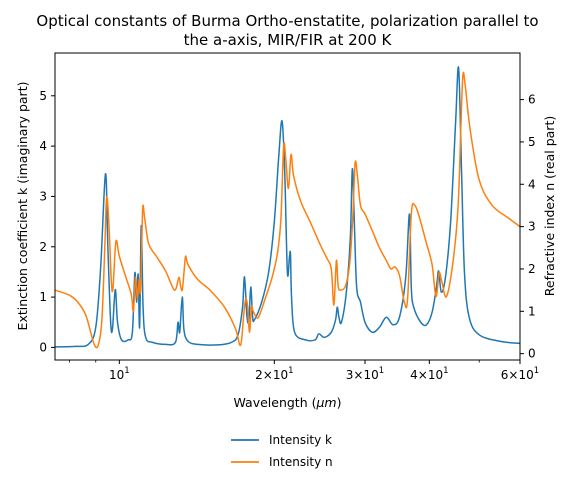 The height and width of the screenshot is (485, 575). What do you see at coordinates (532, 227) in the screenshot?
I see `y-right-tick-label: 3` at bounding box center [532, 227].